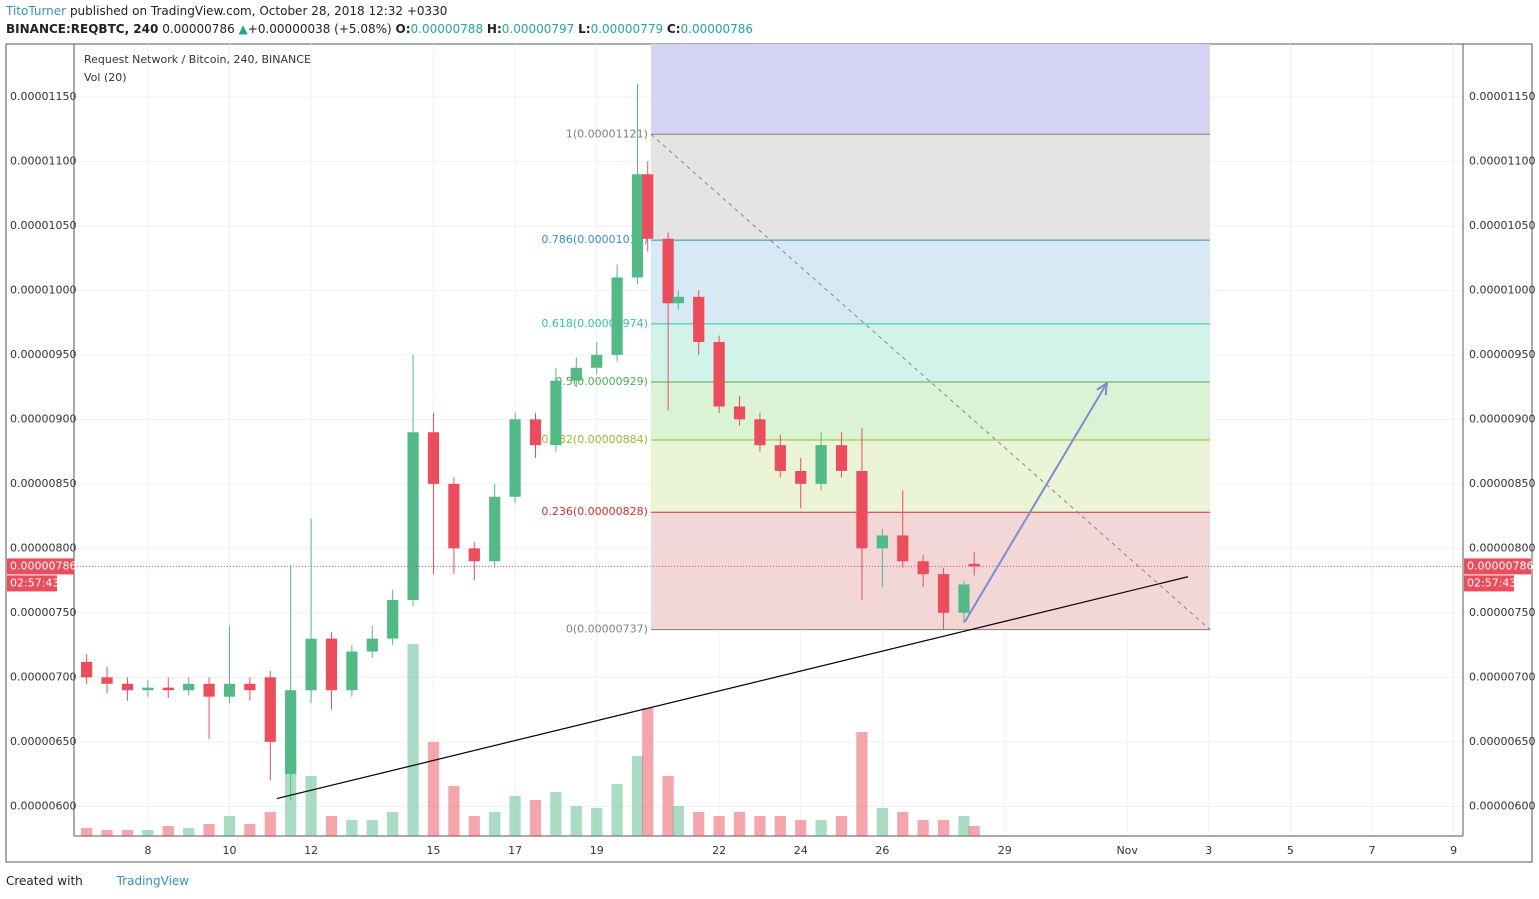 This screenshot has height=899, width=1539. Describe the element at coordinates (538, 29) in the screenshot. I see `h: 0.00000797` at that location.